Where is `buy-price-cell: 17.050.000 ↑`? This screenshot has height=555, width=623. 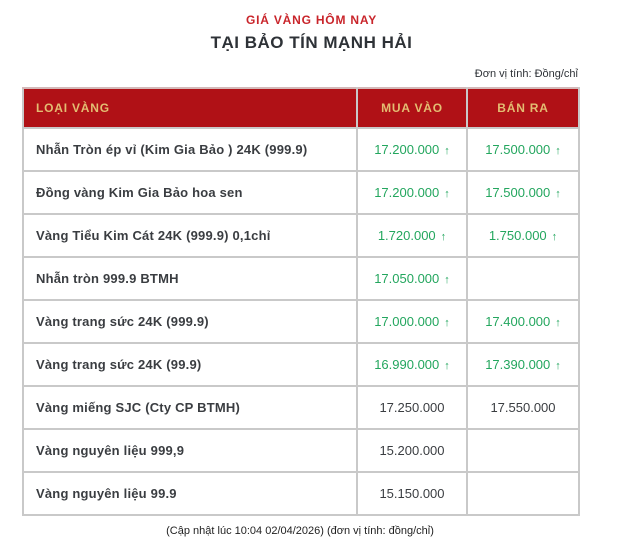
buy-price-cell: 17.050.000 ↑ is located at coordinates (412, 278).